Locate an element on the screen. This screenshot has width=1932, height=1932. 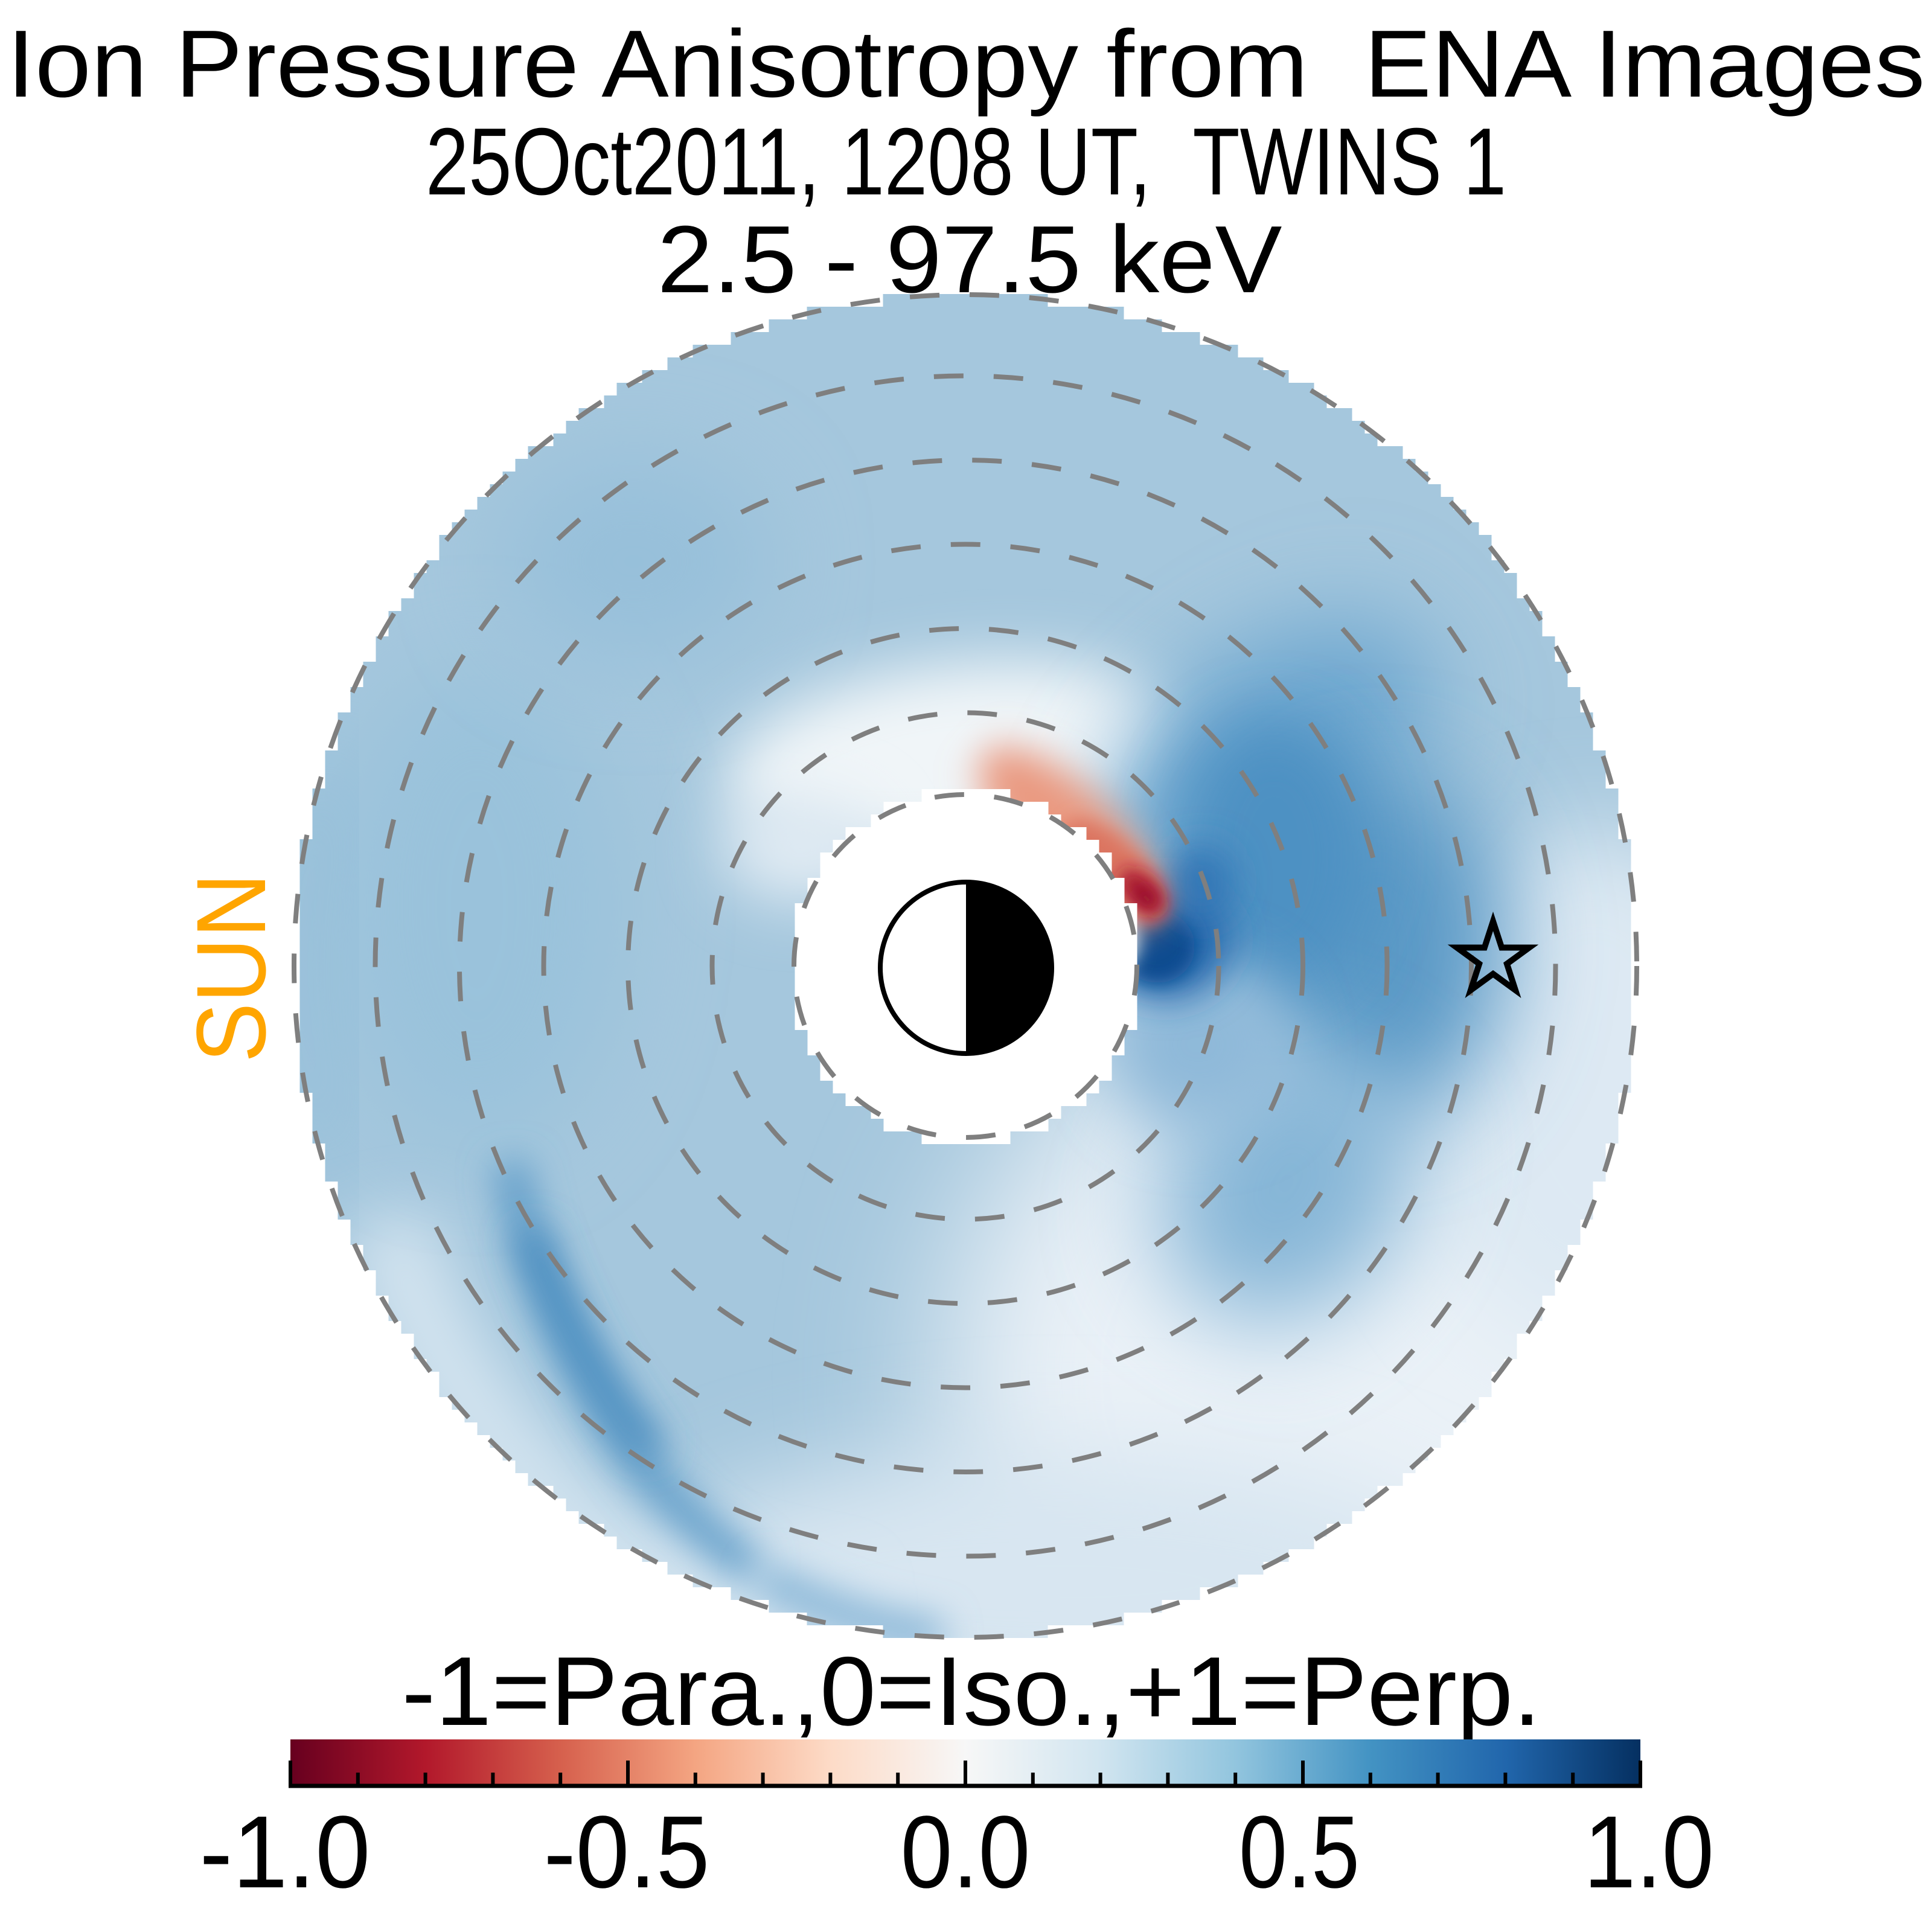
svg-text: 2.5 - 97.5 keV is located at coordinates (970, 259).